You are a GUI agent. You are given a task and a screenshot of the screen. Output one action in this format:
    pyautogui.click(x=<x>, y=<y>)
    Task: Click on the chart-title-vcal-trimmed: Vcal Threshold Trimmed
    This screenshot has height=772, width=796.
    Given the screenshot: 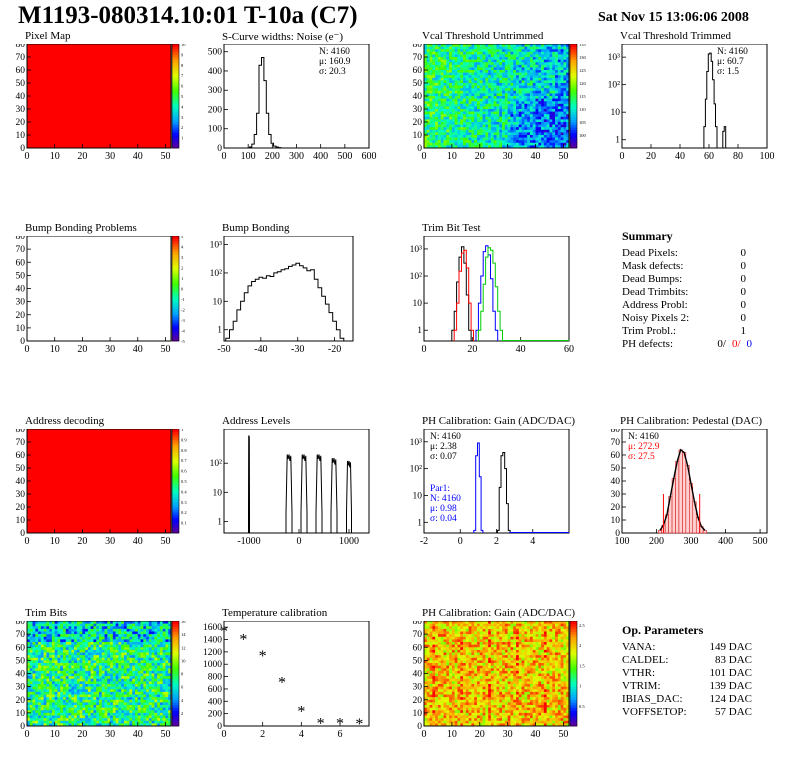 What is the action you would take?
    pyautogui.click(x=676, y=36)
    